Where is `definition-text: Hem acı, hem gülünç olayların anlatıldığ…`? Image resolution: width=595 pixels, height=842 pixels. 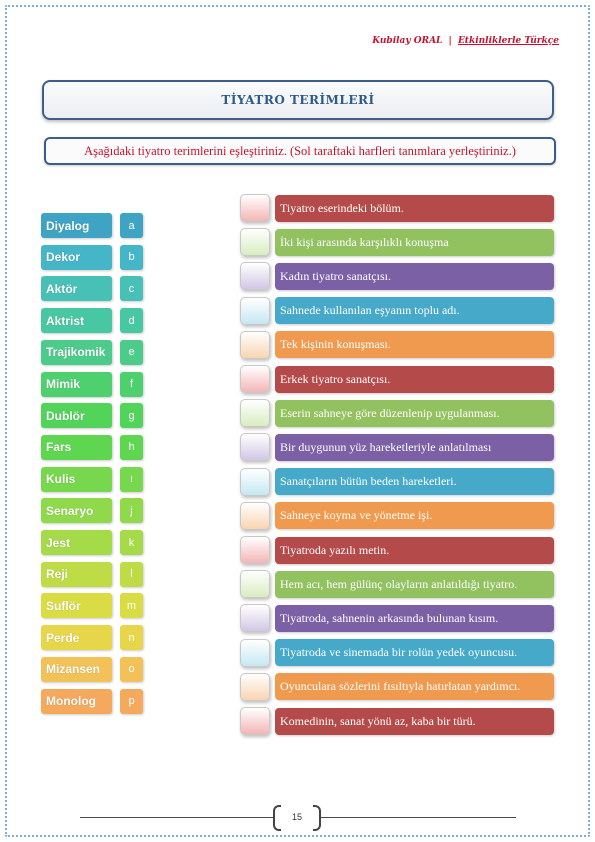 definition-text: Hem acı, hem gülünç olayların anlatıldığ… is located at coordinates (414, 584).